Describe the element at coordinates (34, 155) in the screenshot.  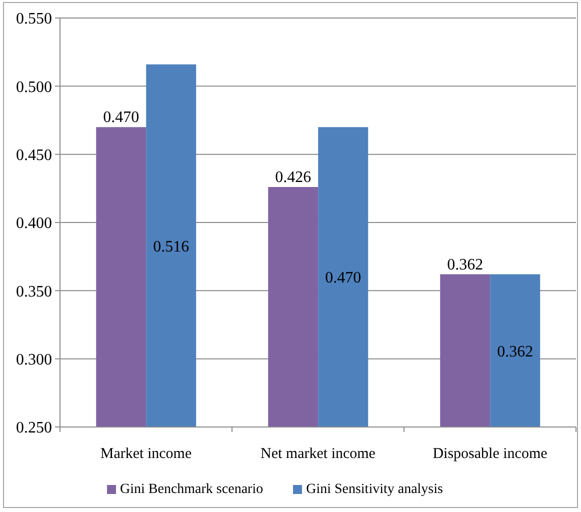
I see `y-tick-label: 0.450` at that location.